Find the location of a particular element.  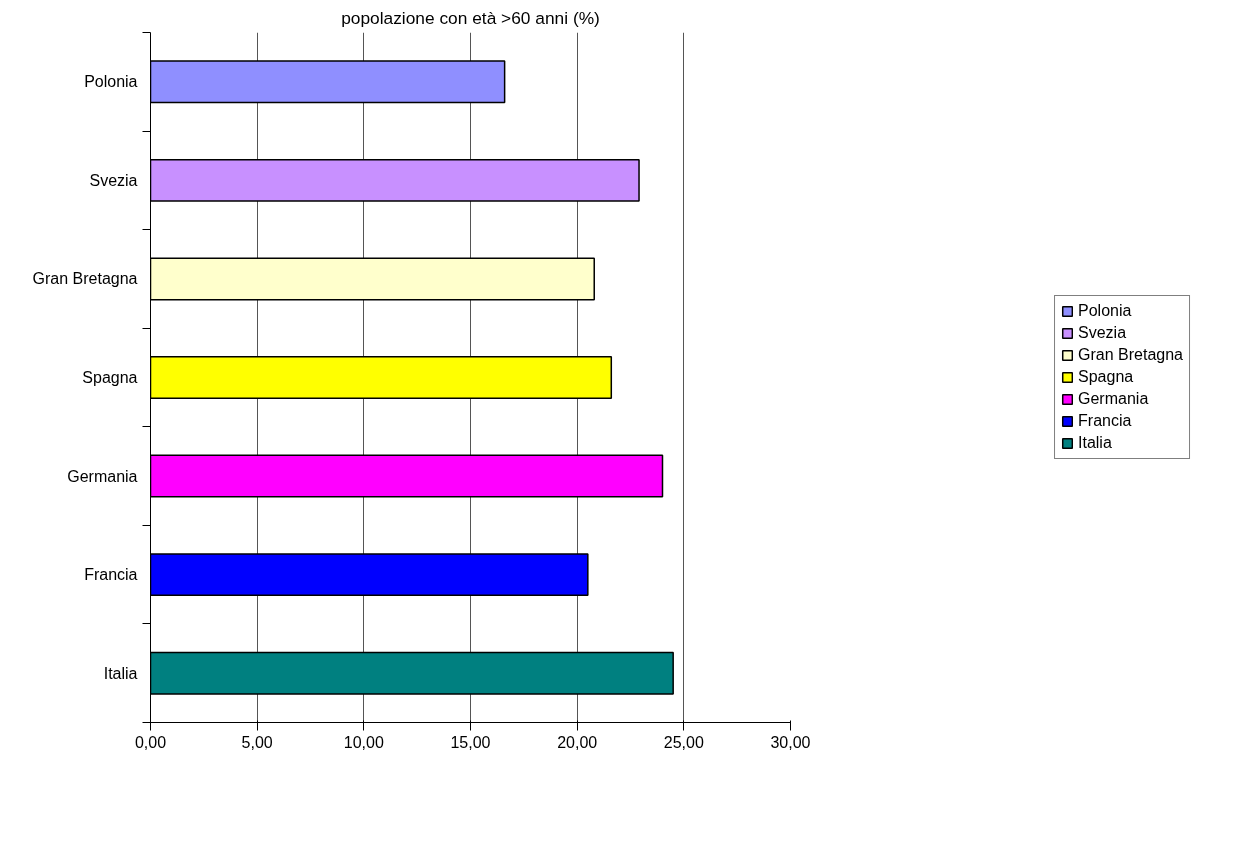

y-tick-label: Svezia is located at coordinates (113, 180).